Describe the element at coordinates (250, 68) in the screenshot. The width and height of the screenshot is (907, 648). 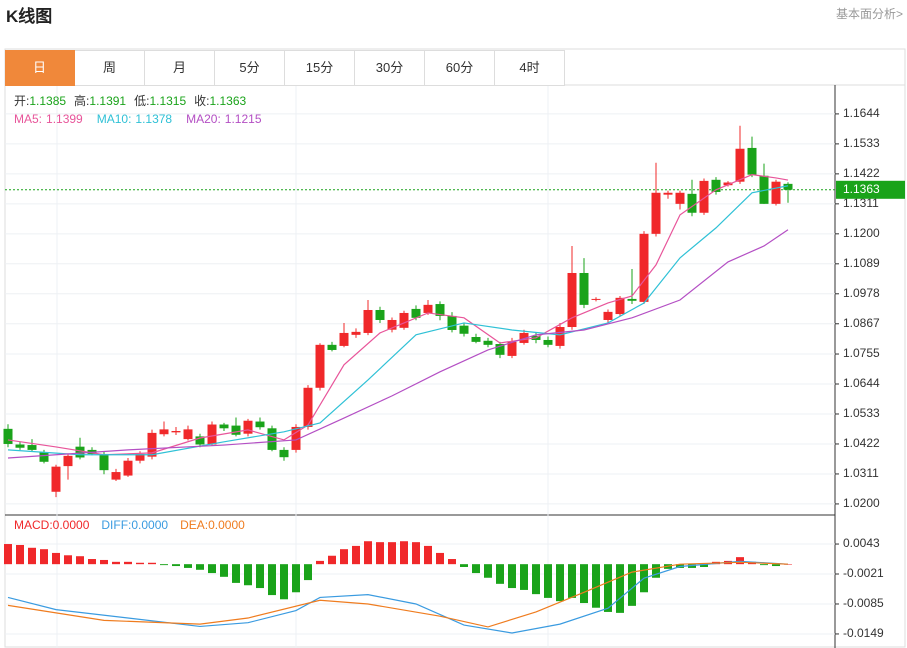
I see `tab: 5分` at that location.